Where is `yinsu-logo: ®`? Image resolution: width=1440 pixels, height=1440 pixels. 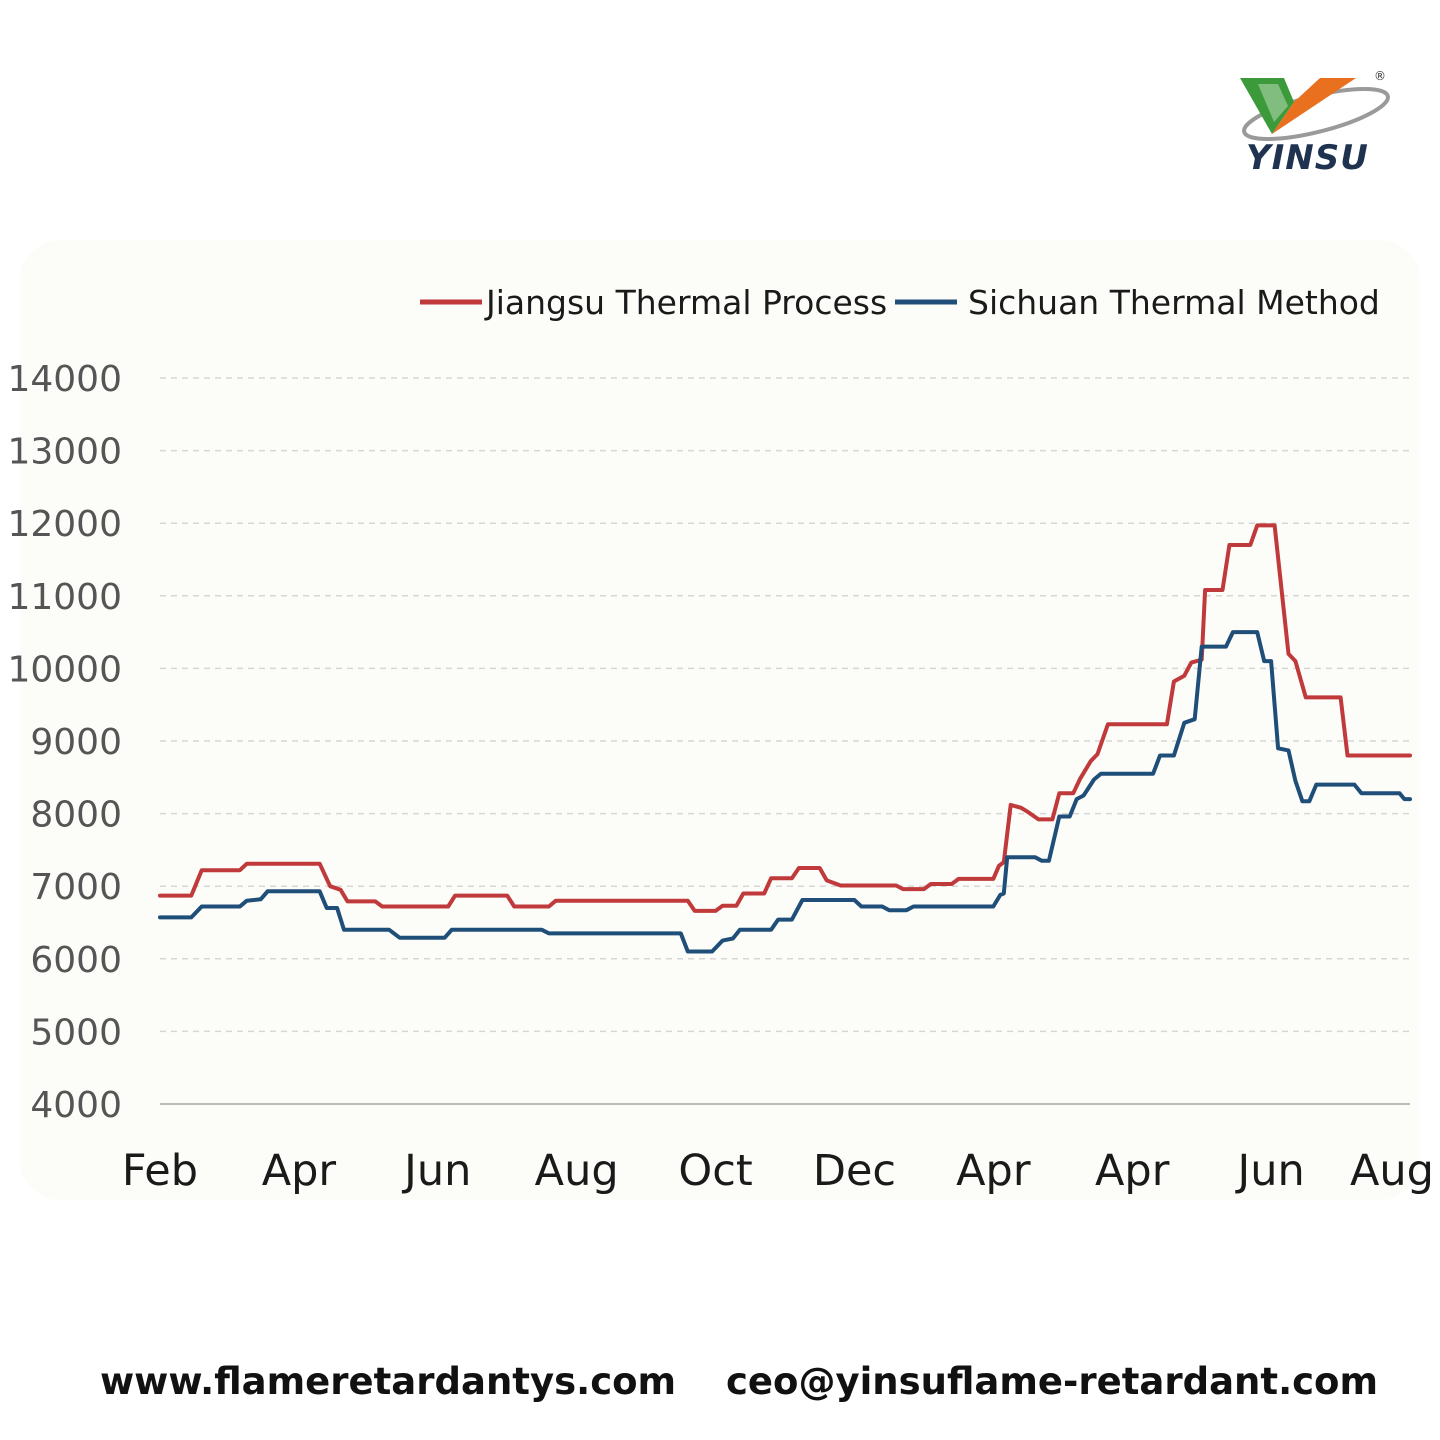
yinsu-logo: ® is located at coordinates (1315, 105).